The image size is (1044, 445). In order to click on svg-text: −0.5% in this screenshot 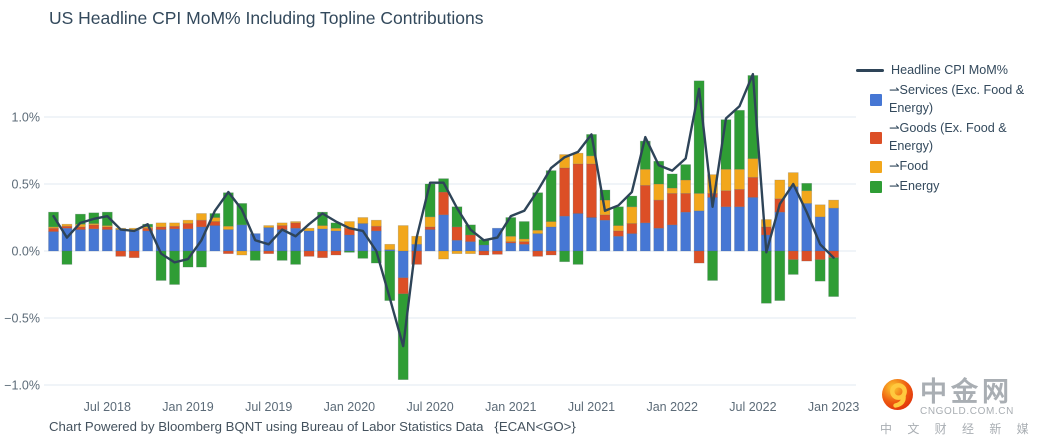, I will do `click(22, 319)`.